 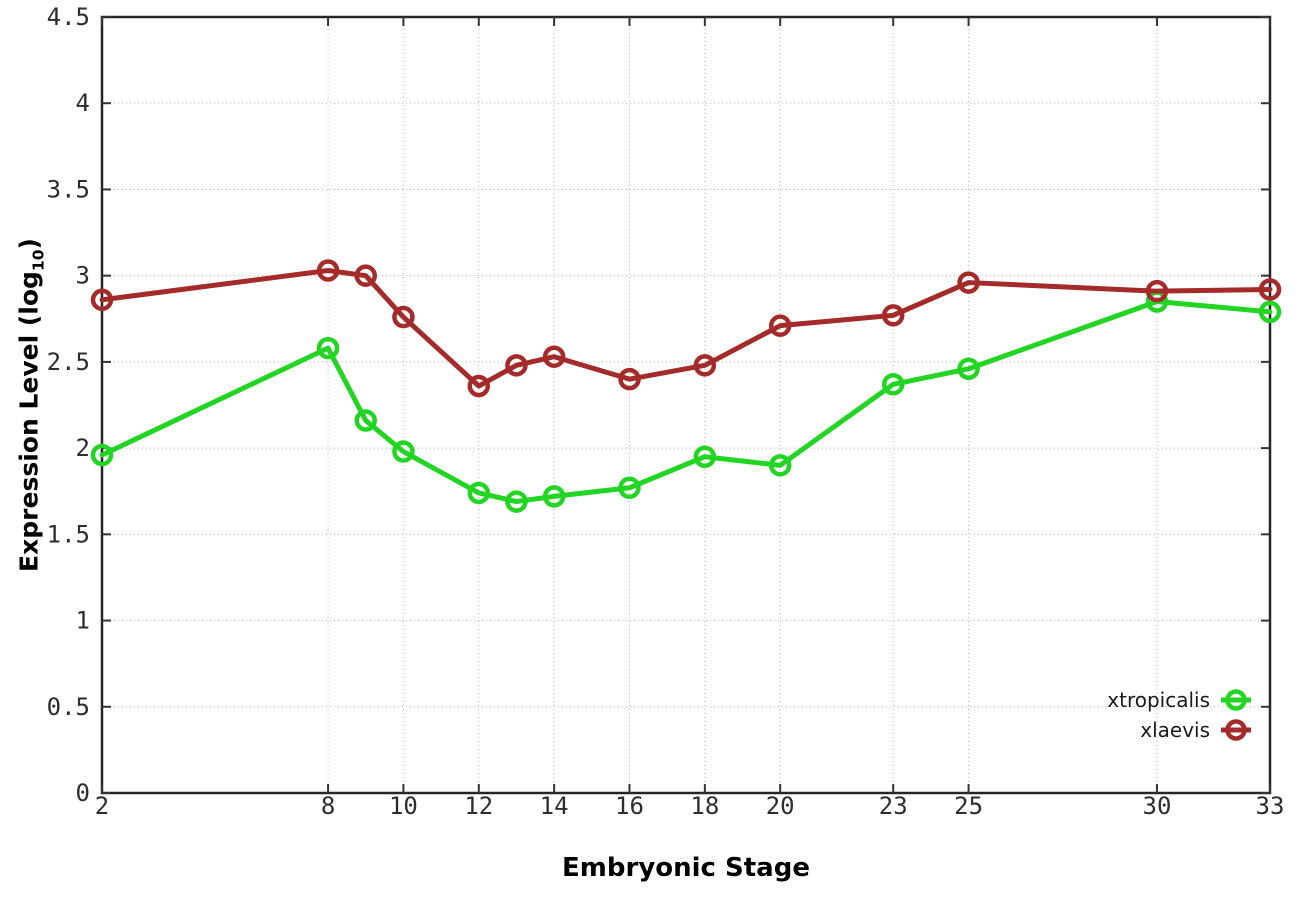 I want to click on x-tick-label: 8, so click(x=328, y=806).